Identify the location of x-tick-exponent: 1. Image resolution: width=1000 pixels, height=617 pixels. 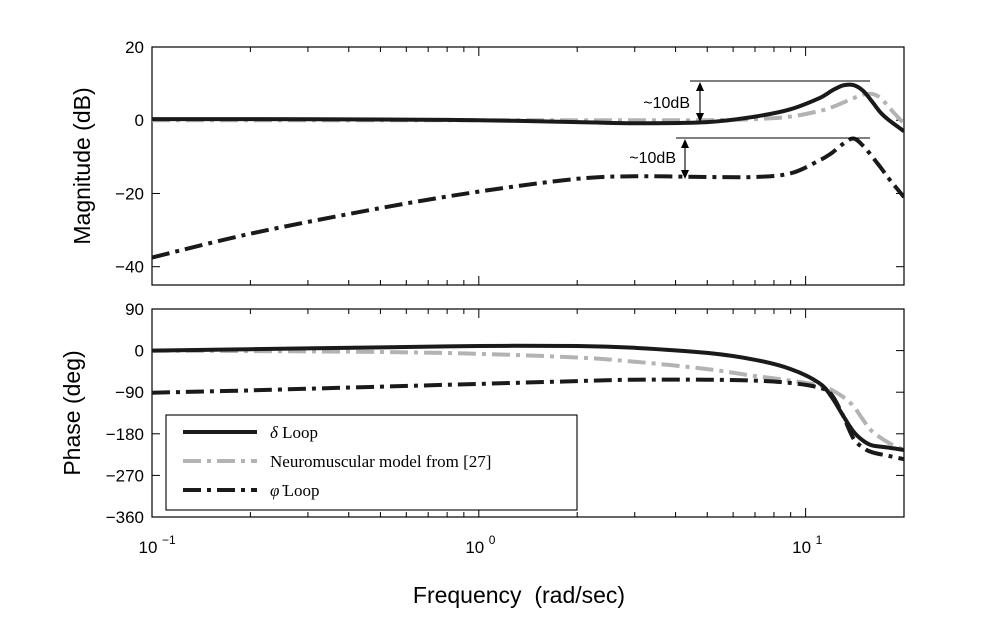
(819, 540).